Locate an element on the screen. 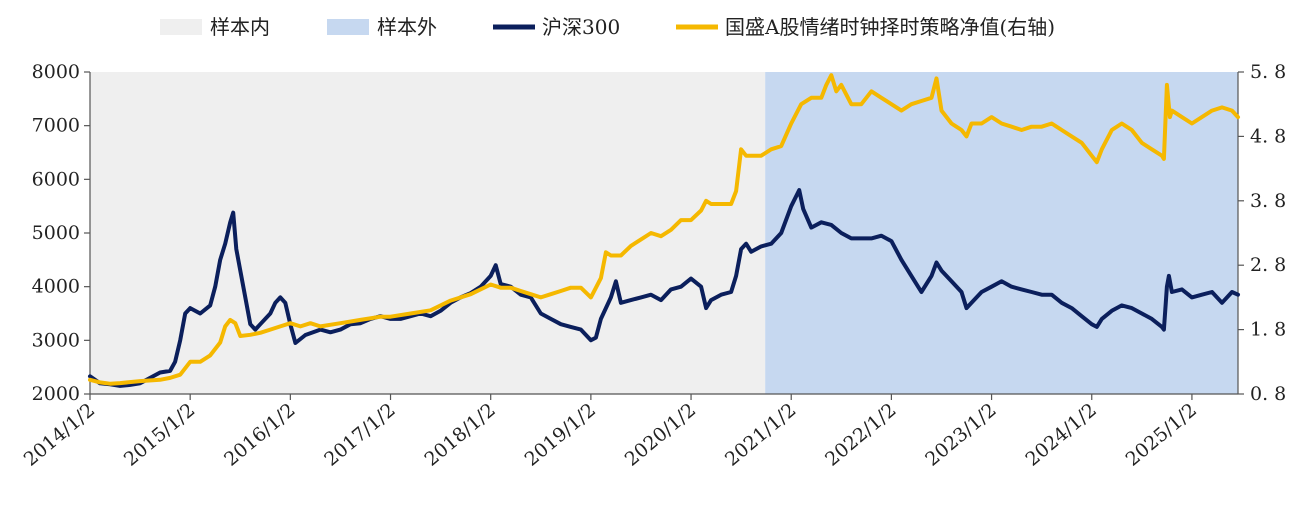 This screenshot has width=1308, height=510. y-left-tick-label: 6000 is located at coordinates (56, 179).